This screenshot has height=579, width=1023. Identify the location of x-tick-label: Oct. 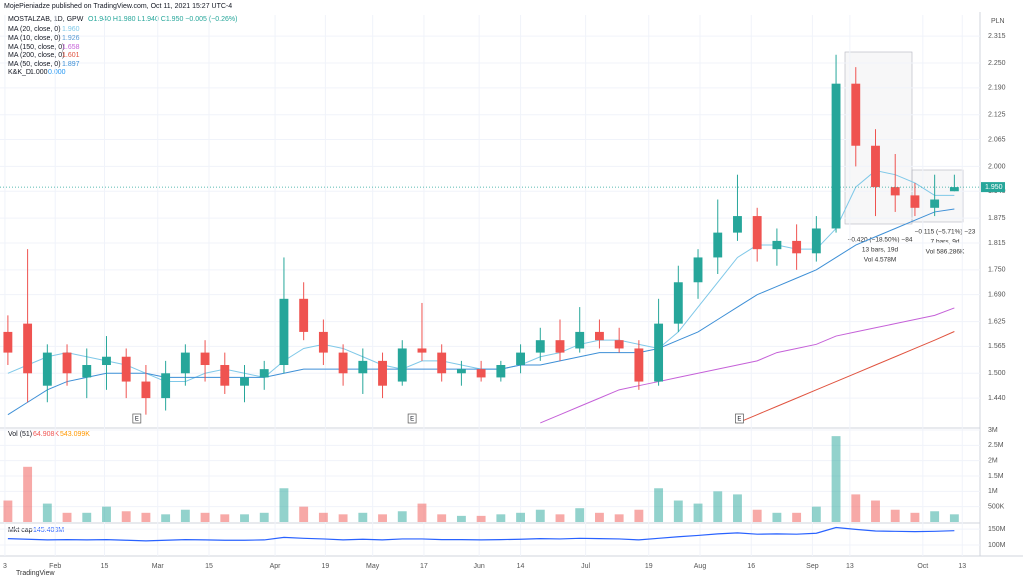
(922, 566).